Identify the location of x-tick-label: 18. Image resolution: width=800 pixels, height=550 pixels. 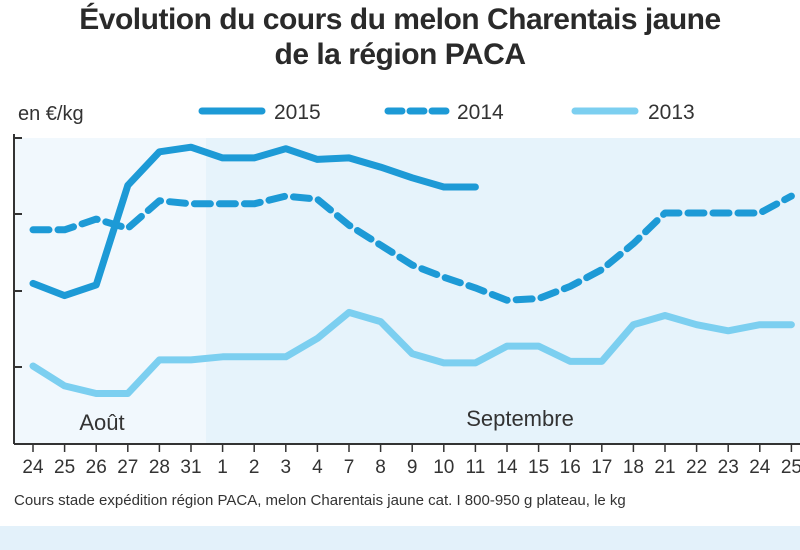
(633, 467).